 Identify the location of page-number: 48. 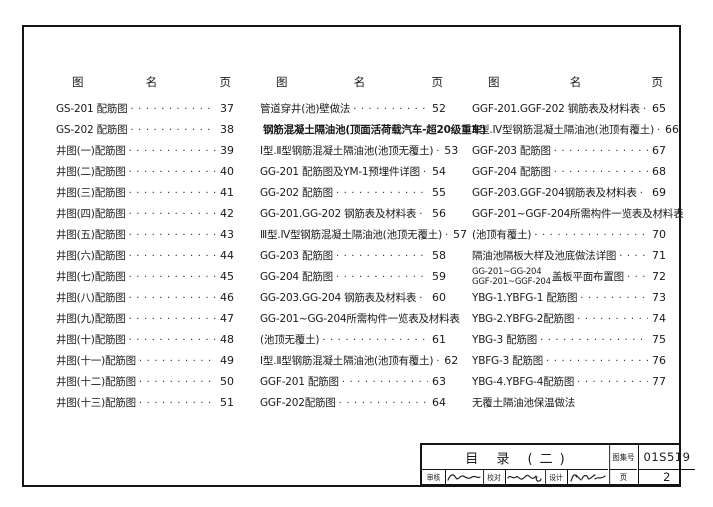
(227, 340).